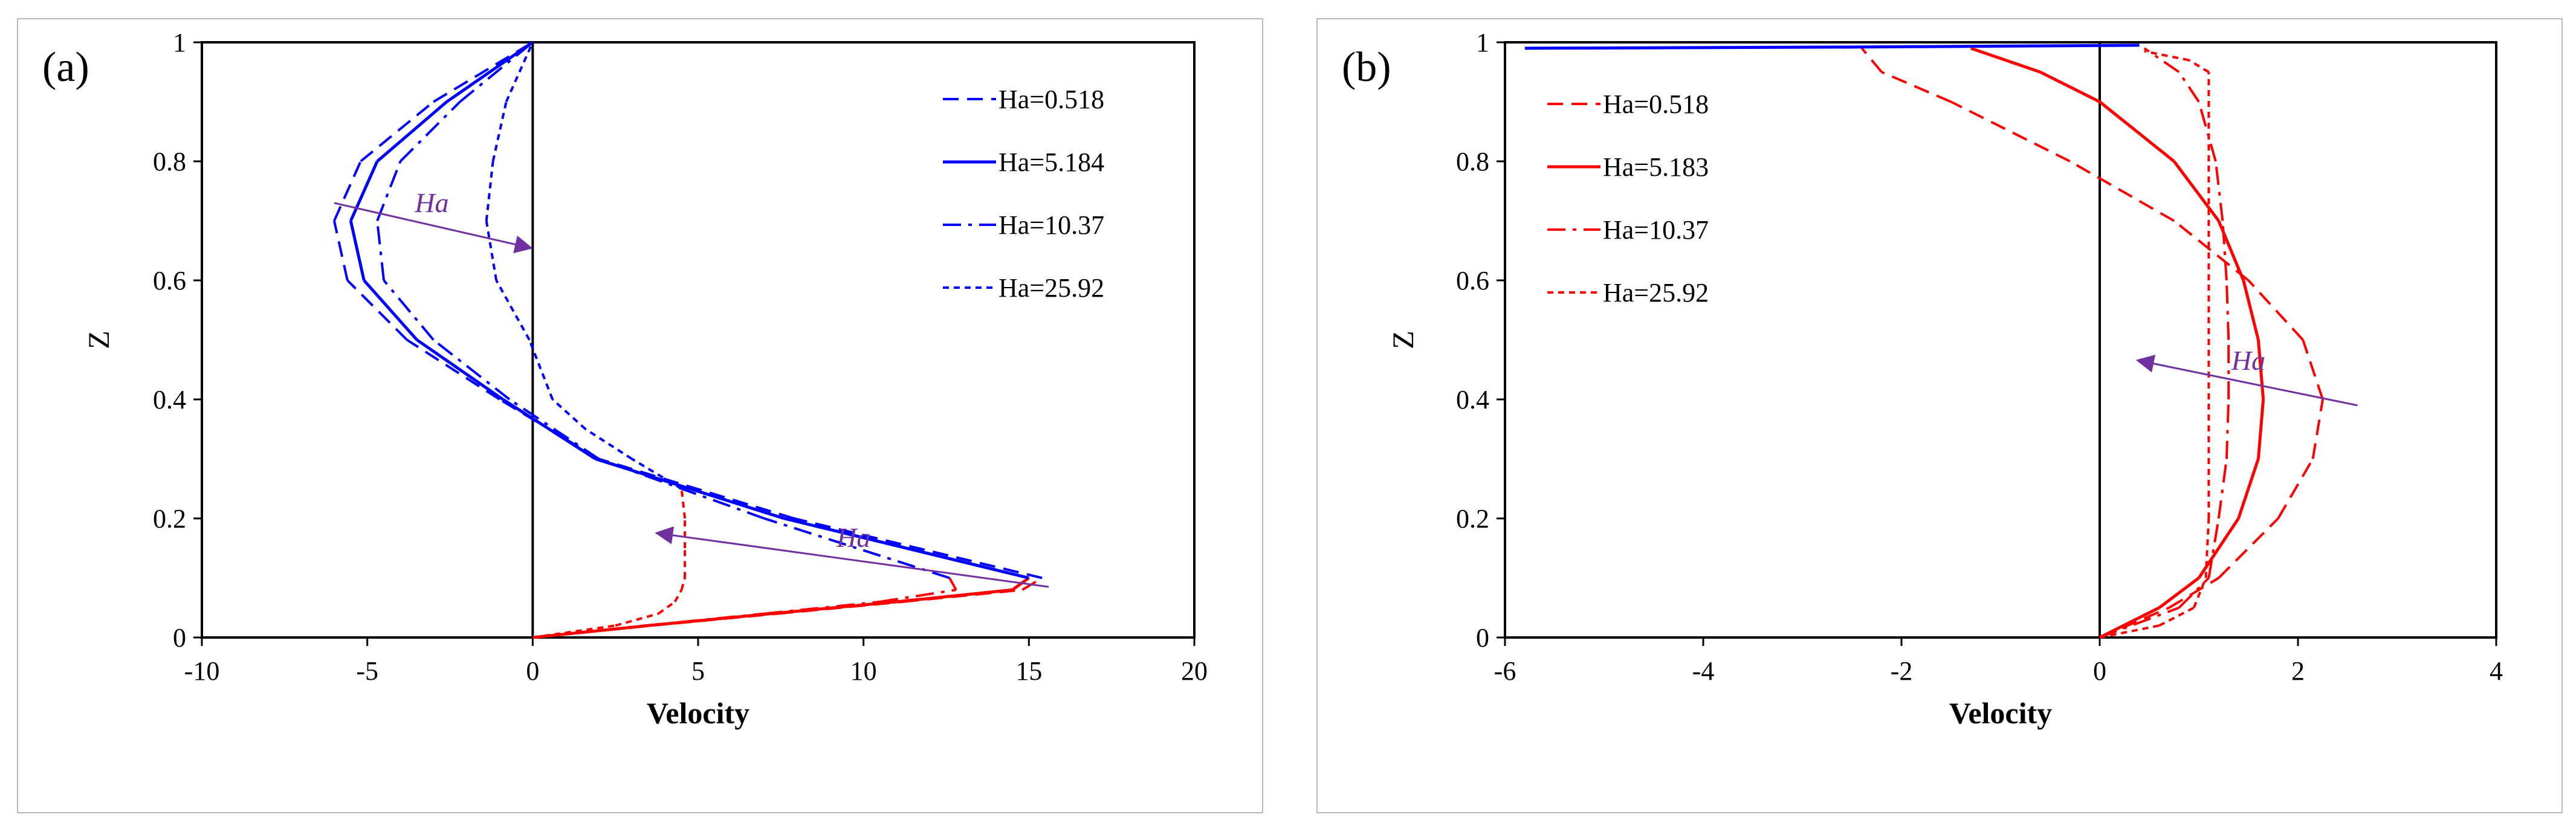 The image size is (2576, 826). Describe the element at coordinates (169, 162) in the screenshot. I see `y-tick-label: 0.8` at that location.